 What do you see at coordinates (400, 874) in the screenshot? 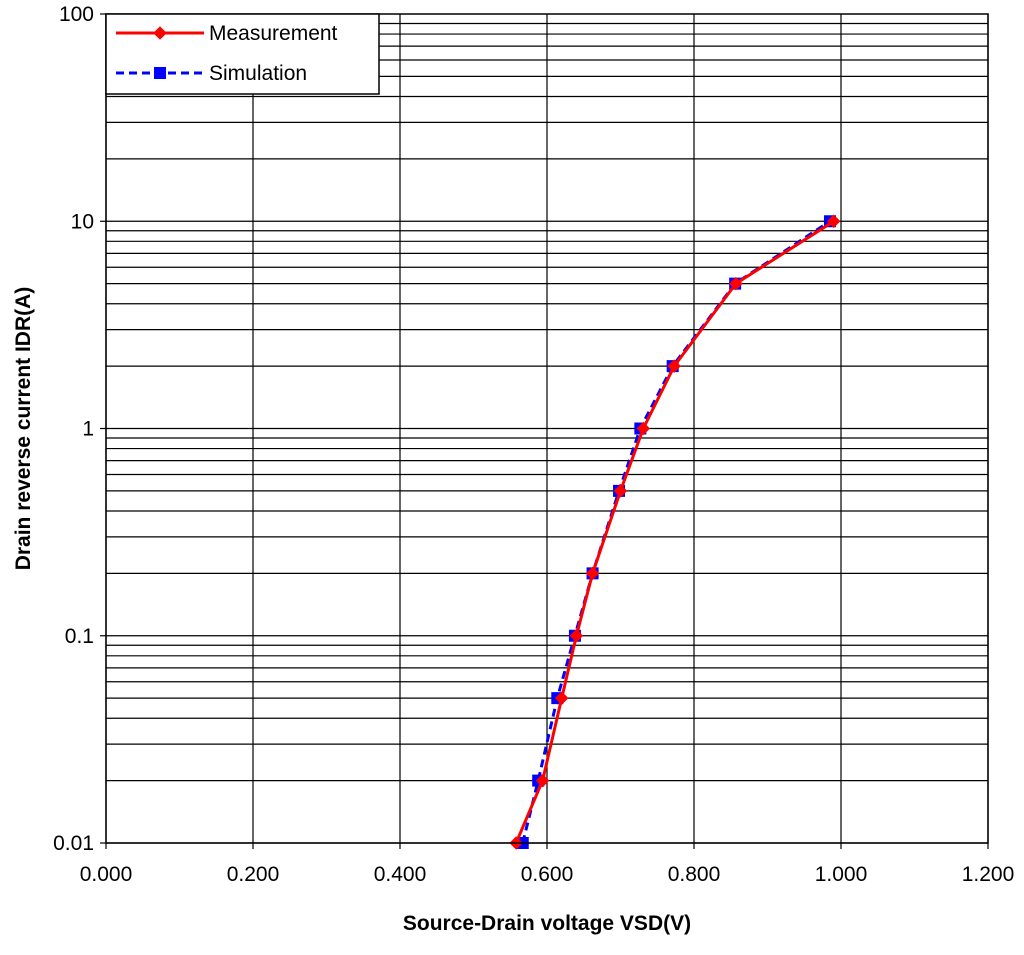
I see `x-tick-label: 0.400` at bounding box center [400, 874].